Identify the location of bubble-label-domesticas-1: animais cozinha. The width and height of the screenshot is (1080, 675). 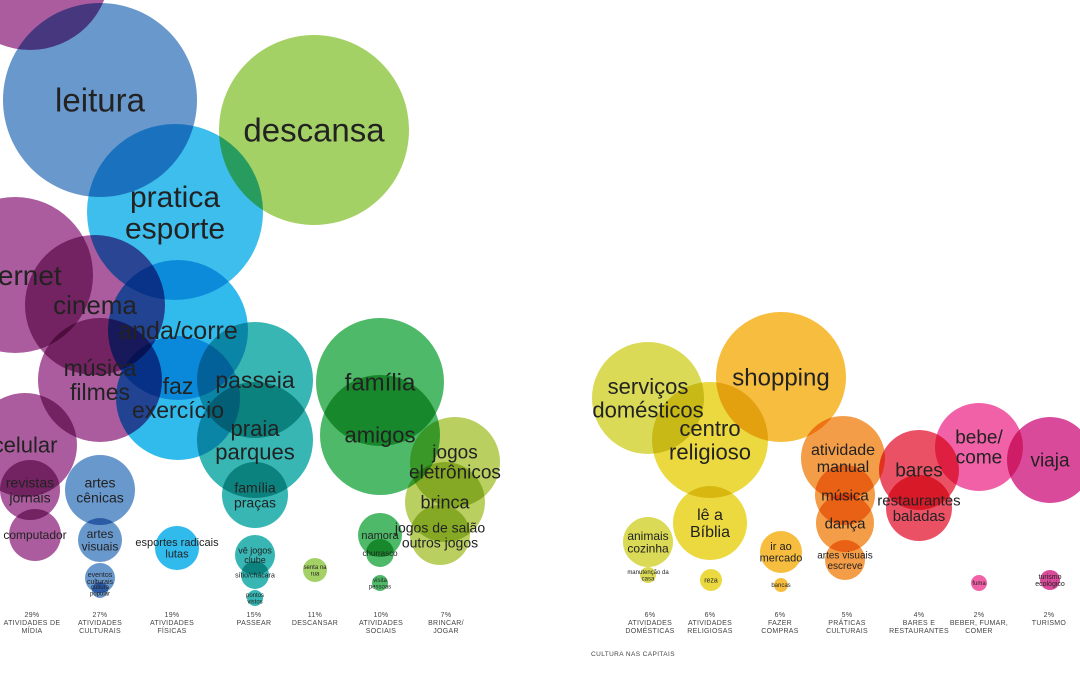
(648, 542).